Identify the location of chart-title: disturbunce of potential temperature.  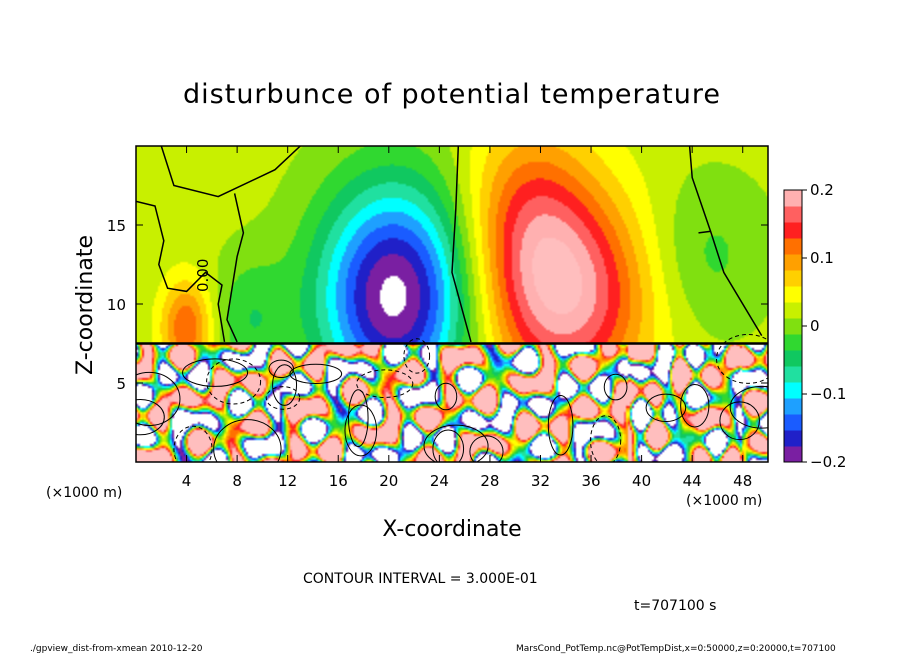
(452, 94).